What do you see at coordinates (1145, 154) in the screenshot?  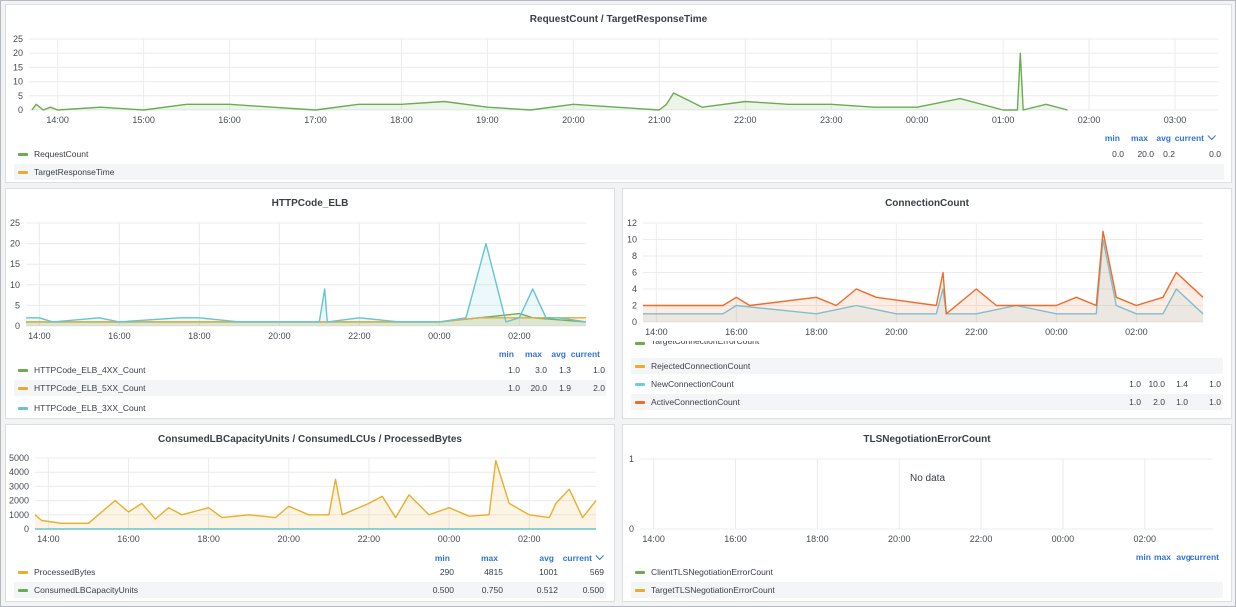 I see `legend-max: 20.0` at bounding box center [1145, 154].